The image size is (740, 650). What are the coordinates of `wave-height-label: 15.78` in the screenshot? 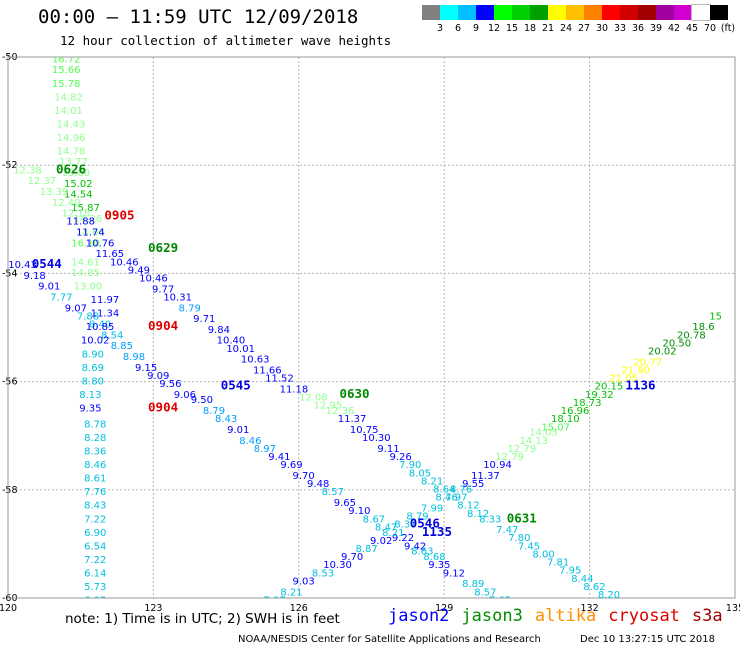 It's located at (66, 84).